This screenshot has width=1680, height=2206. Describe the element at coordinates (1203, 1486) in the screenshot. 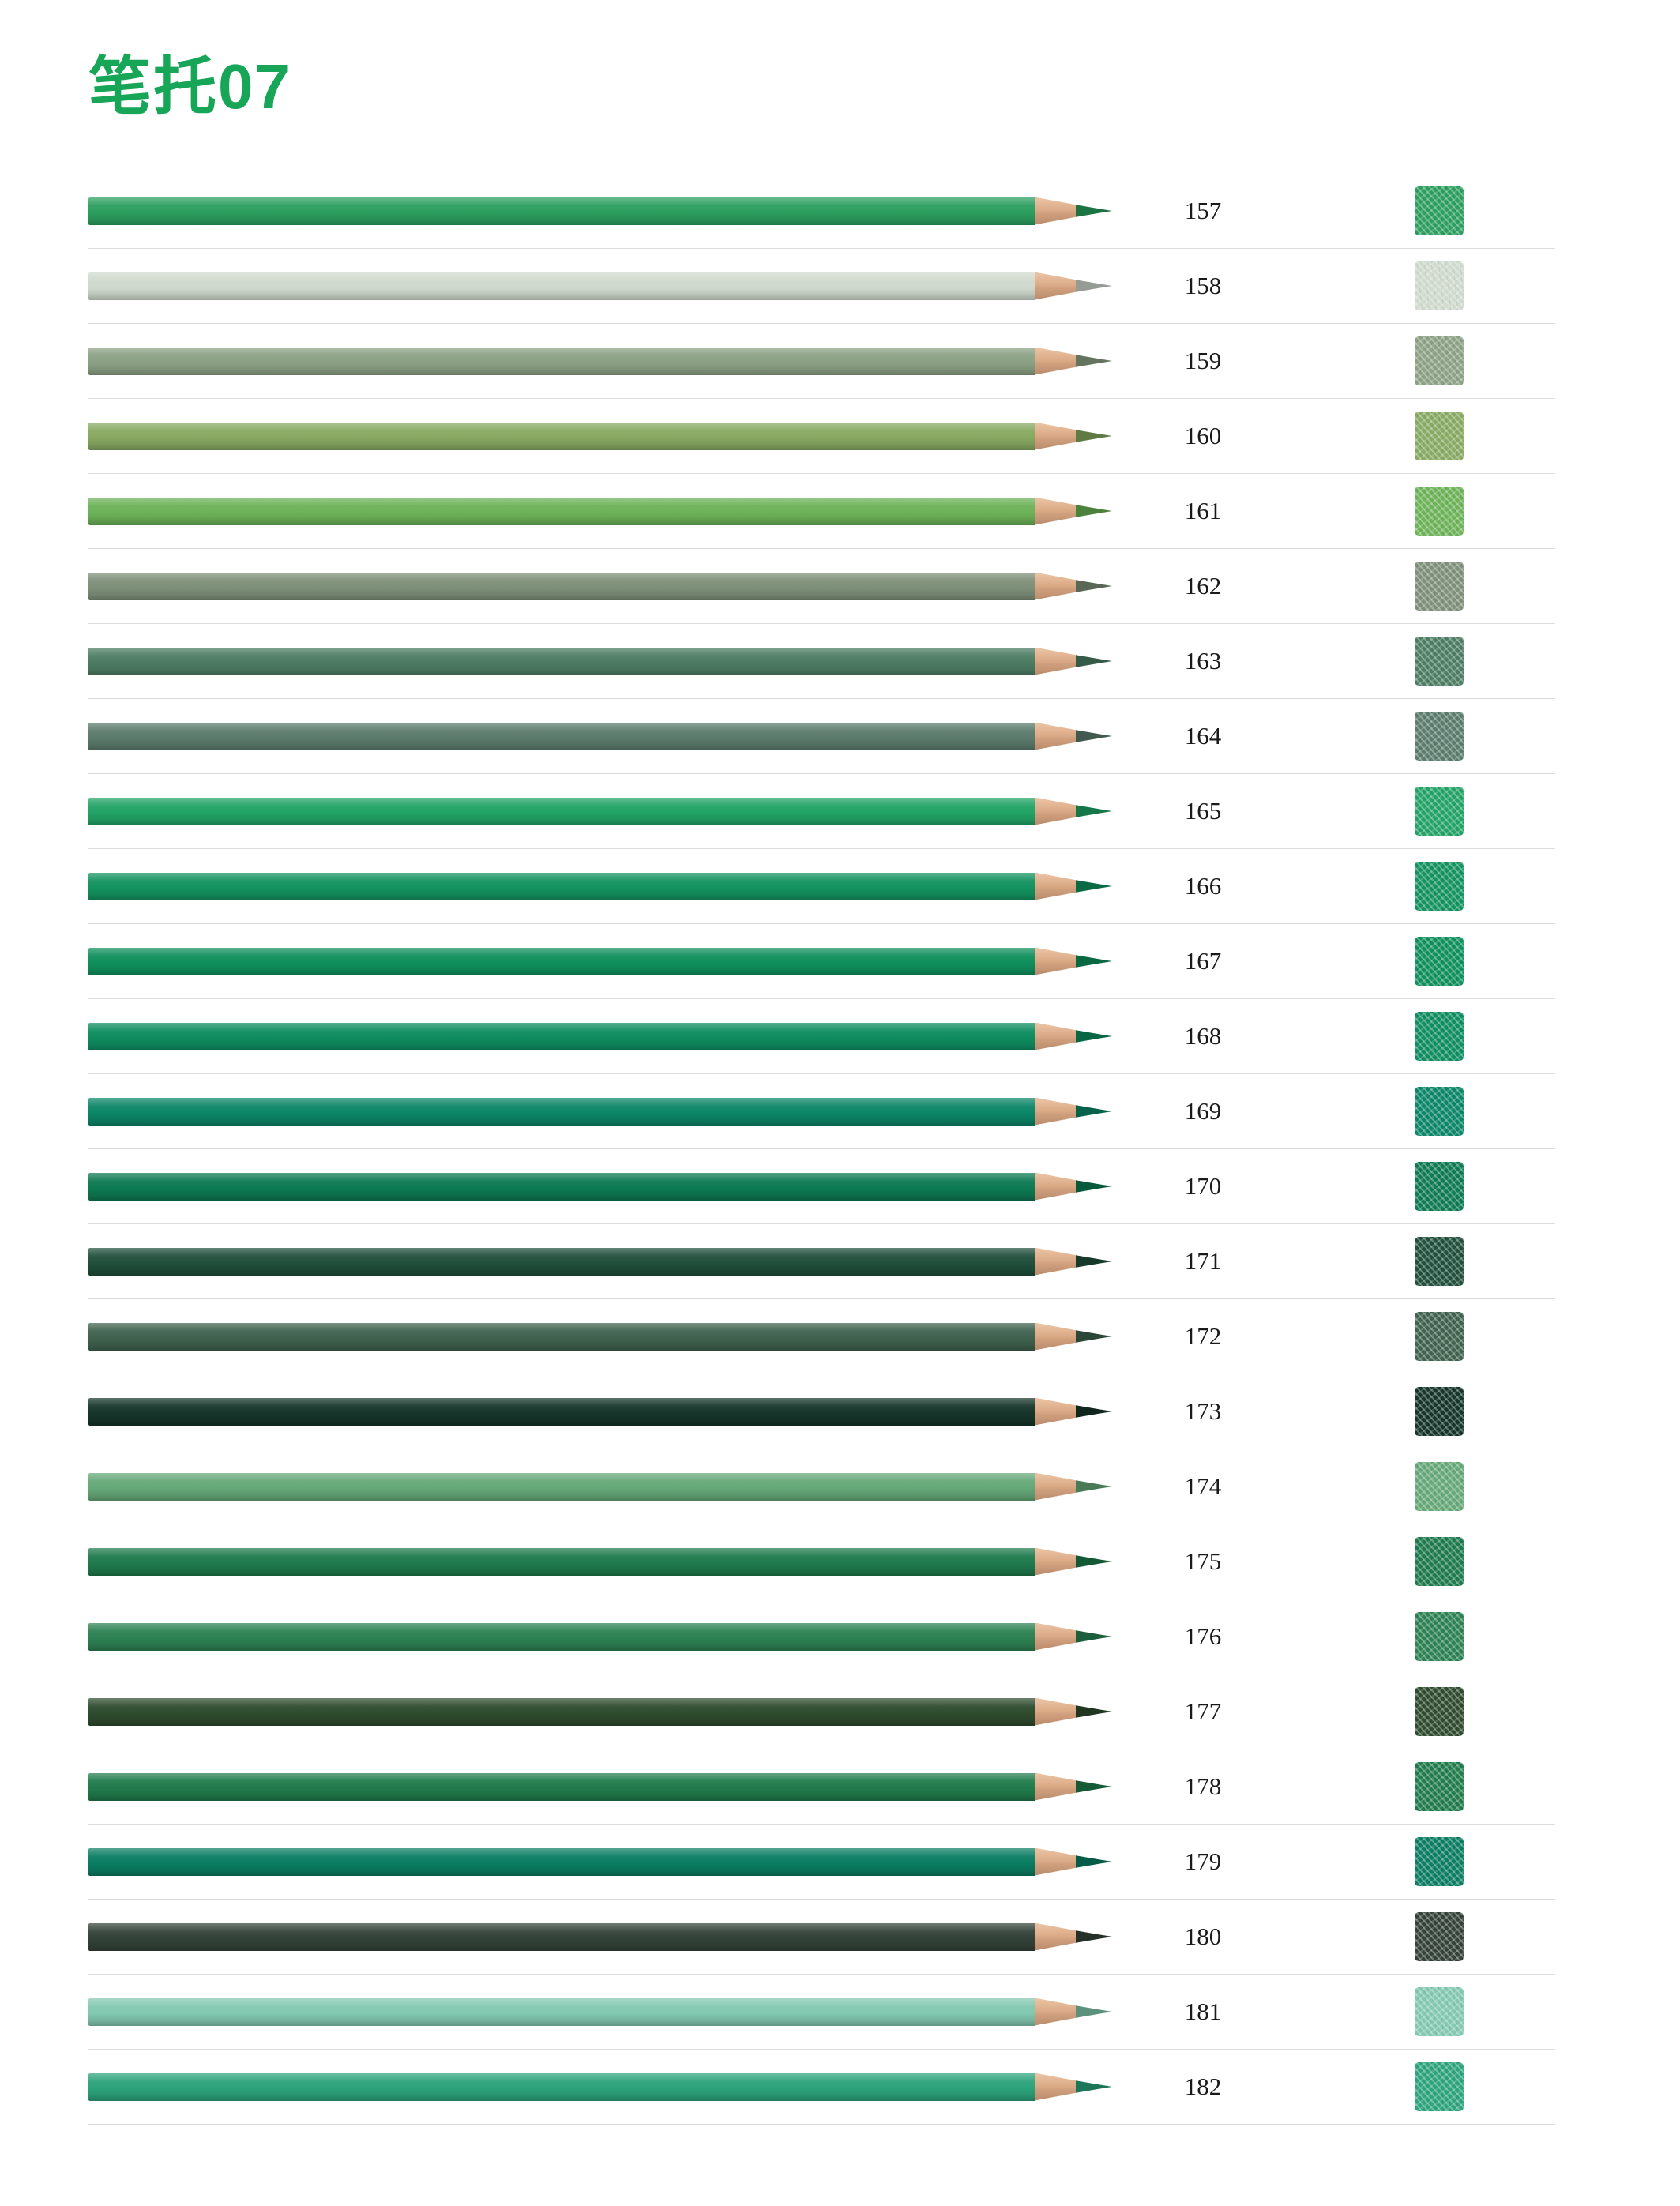

I see `pencil-number: 174` at that location.